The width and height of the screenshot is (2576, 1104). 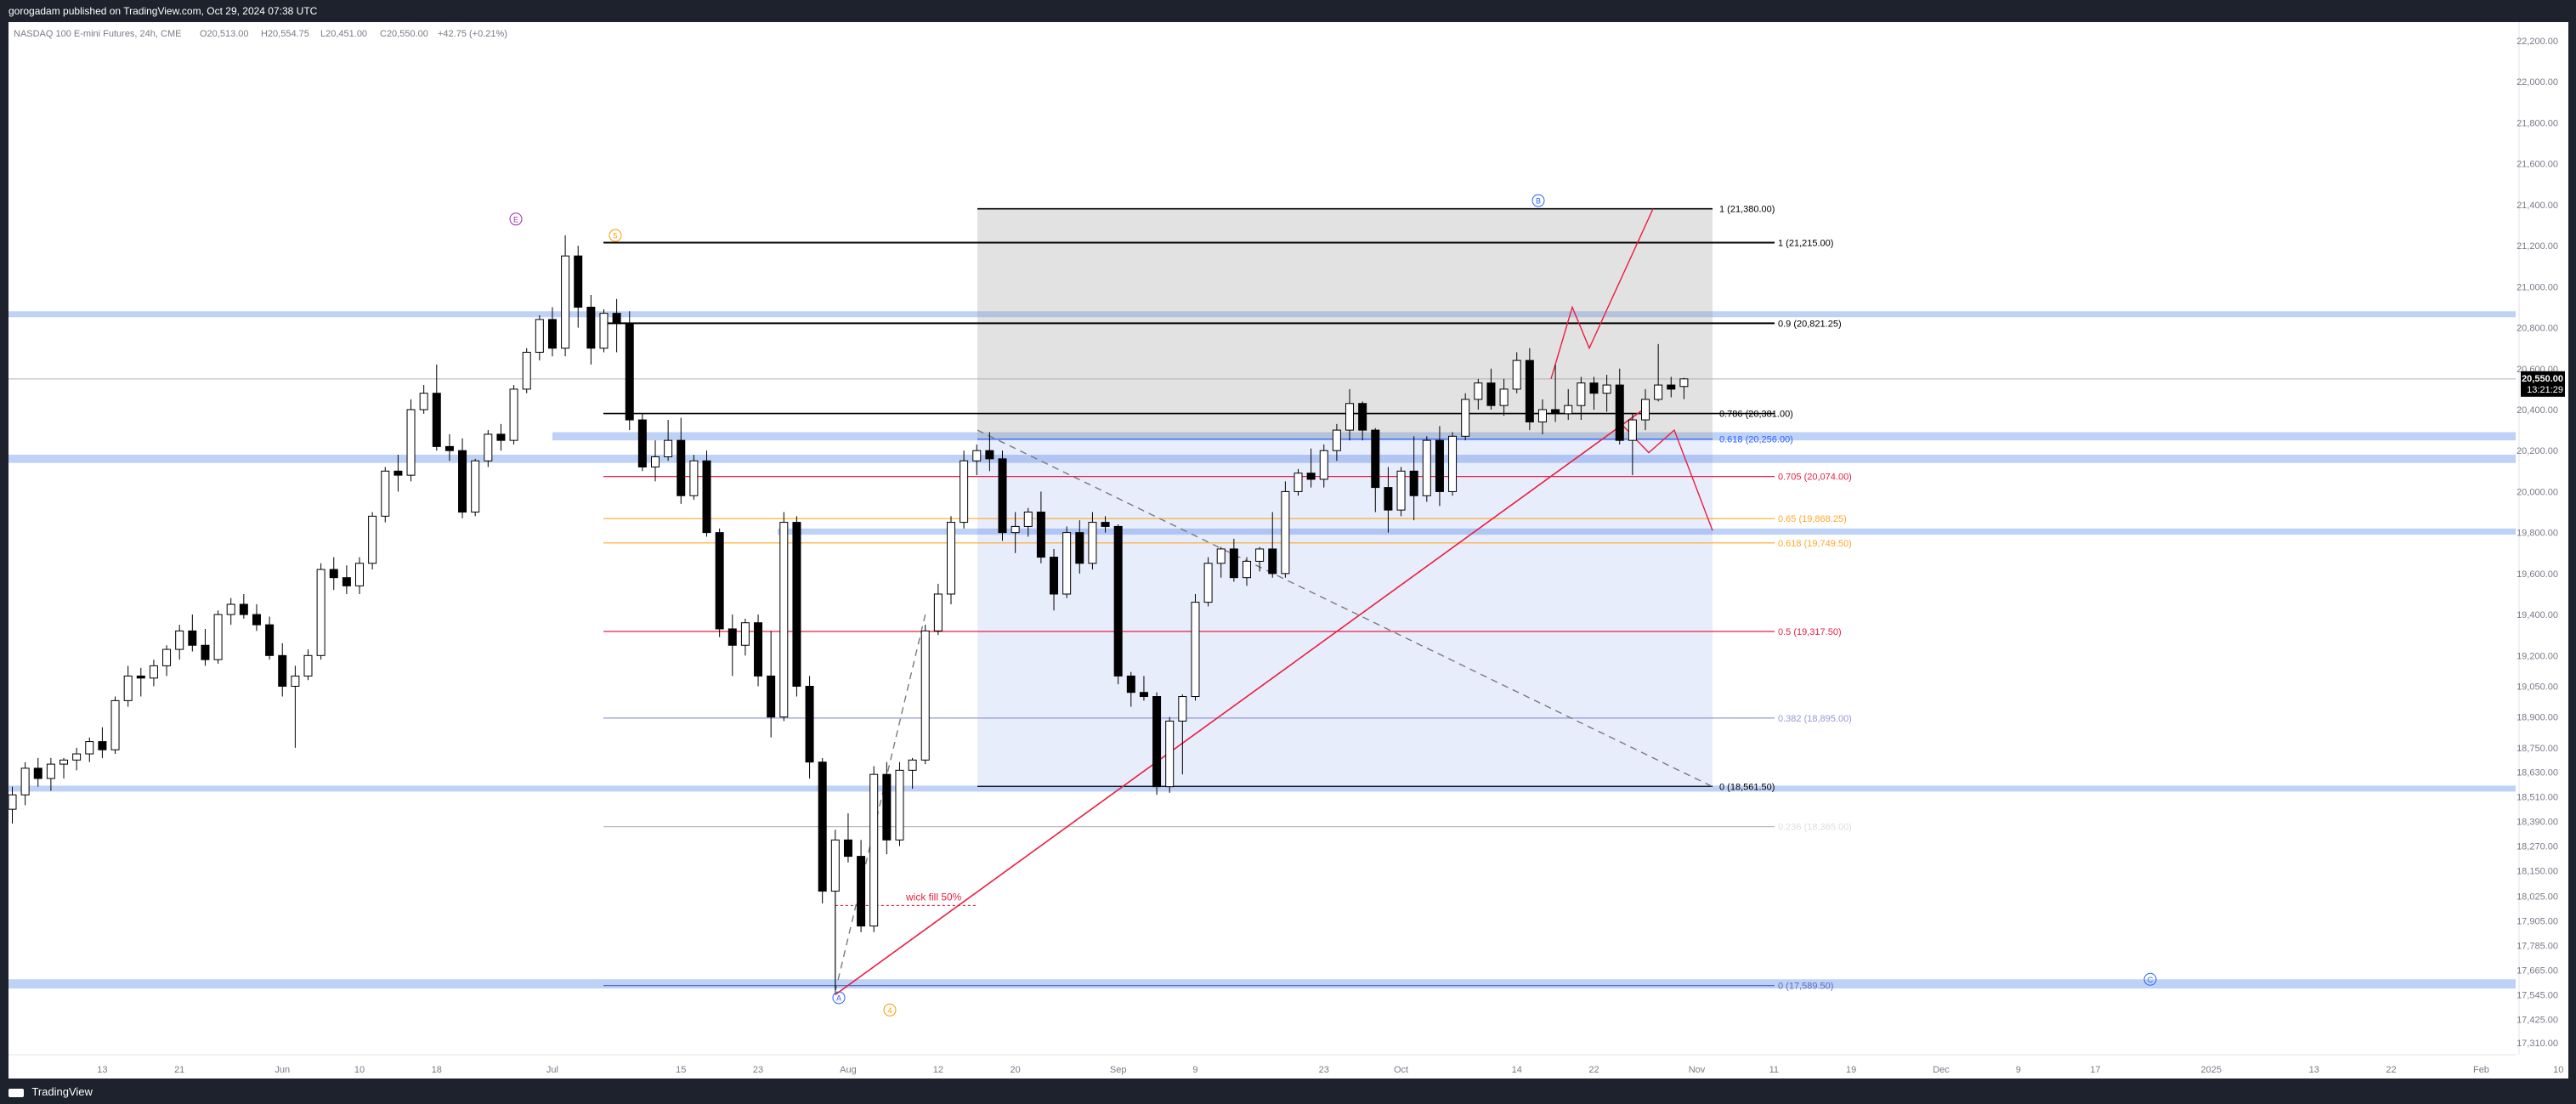 What do you see at coordinates (2537, 922) in the screenshot?
I see `price-tick-label: 17,905.00` at bounding box center [2537, 922].